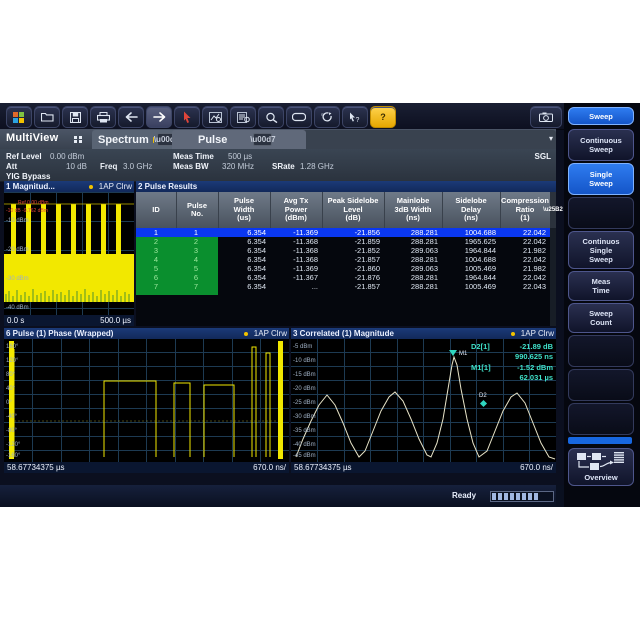  I want to click on marker-peak-icon, so click(215, 117).